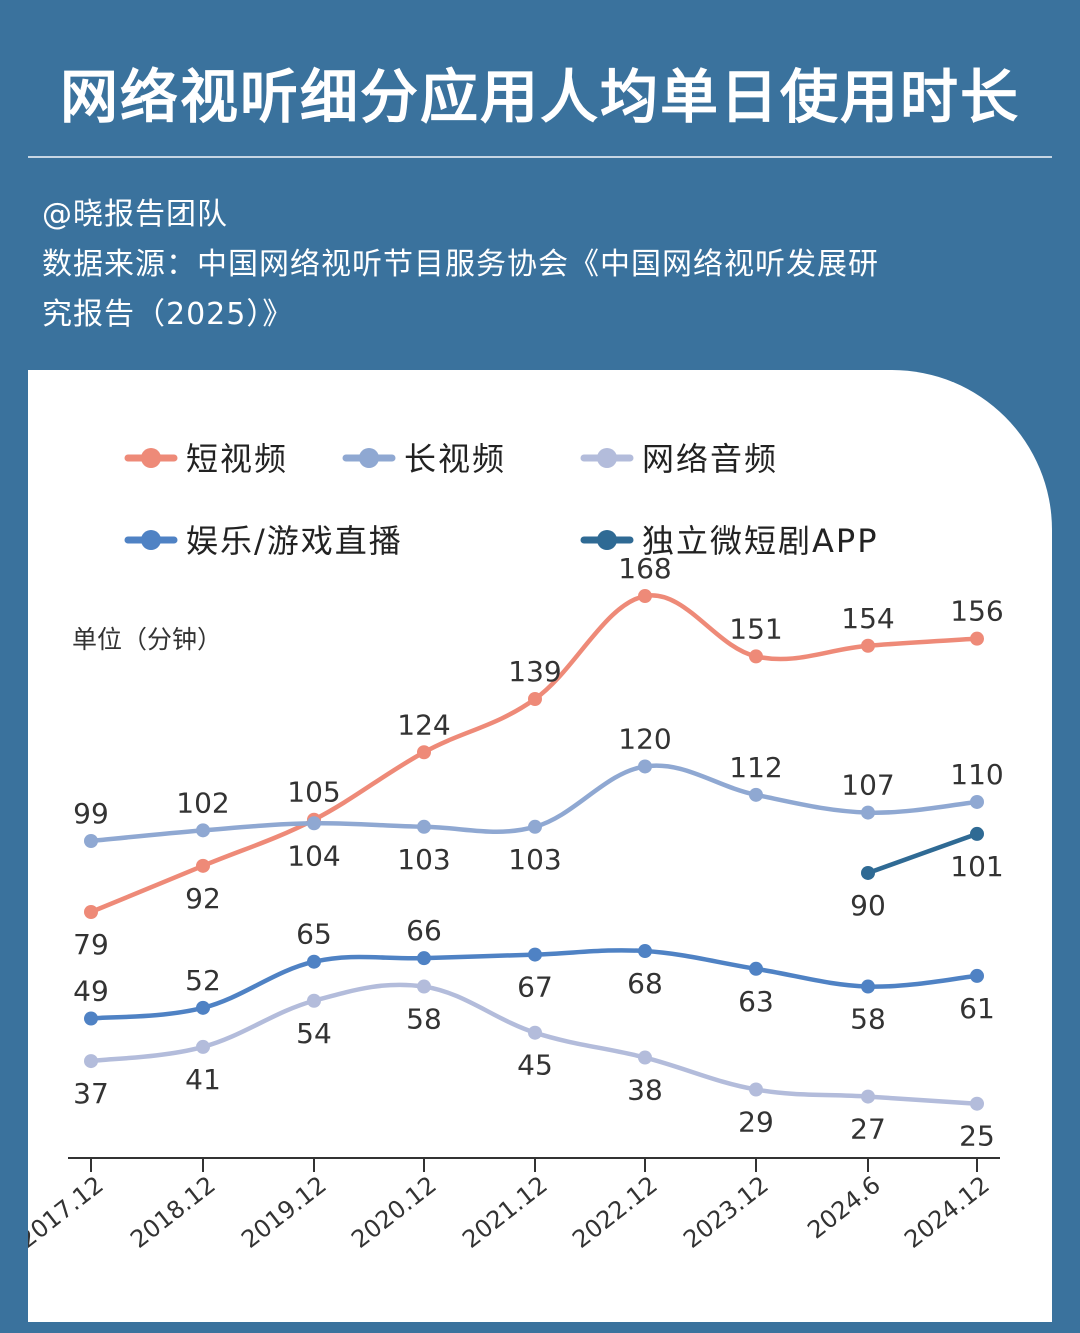 The height and width of the screenshot is (1333, 1080). What do you see at coordinates (843, 1208) in the screenshot?
I see `x-tick-label: 2024.6` at bounding box center [843, 1208].